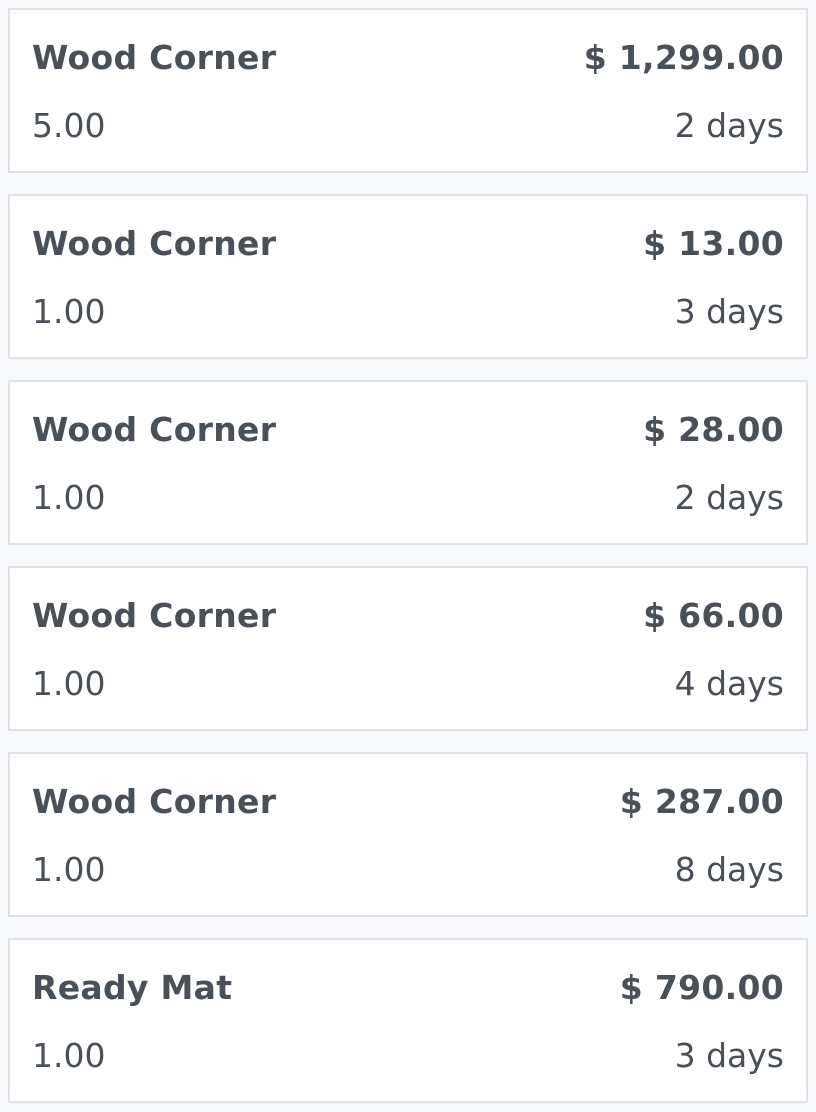  I want to click on item-price: $ 28.00, so click(713, 429).